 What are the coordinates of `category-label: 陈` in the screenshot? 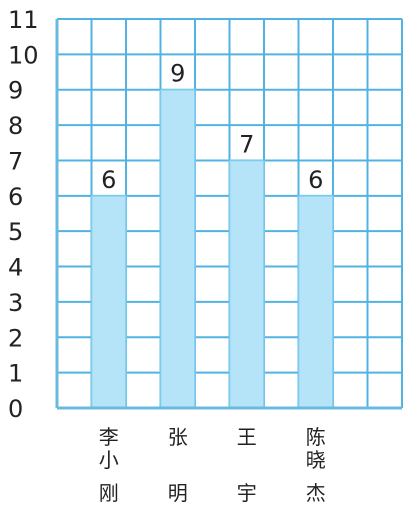 It's located at (316, 437).